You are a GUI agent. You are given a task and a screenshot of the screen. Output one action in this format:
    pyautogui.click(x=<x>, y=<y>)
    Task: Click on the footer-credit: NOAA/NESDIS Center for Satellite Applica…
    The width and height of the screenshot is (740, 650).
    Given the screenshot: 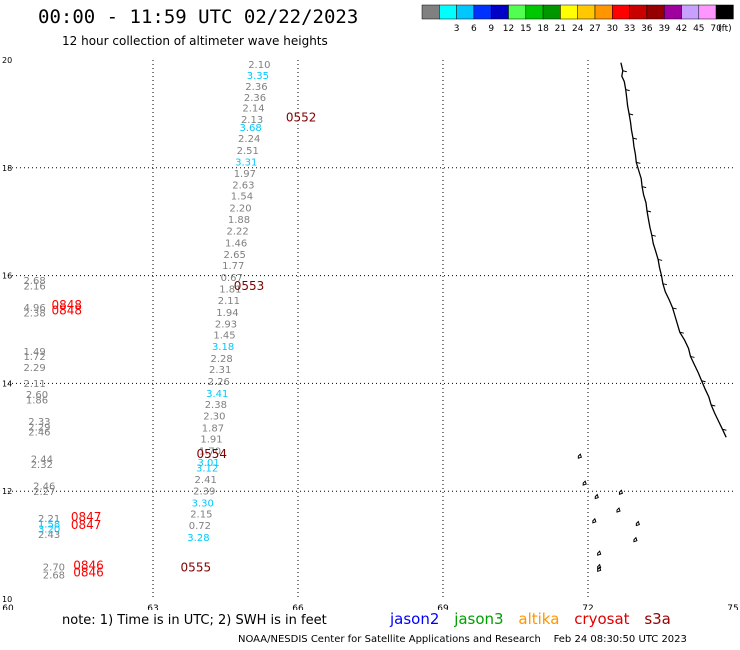 What is the action you would take?
    pyautogui.click(x=462, y=639)
    